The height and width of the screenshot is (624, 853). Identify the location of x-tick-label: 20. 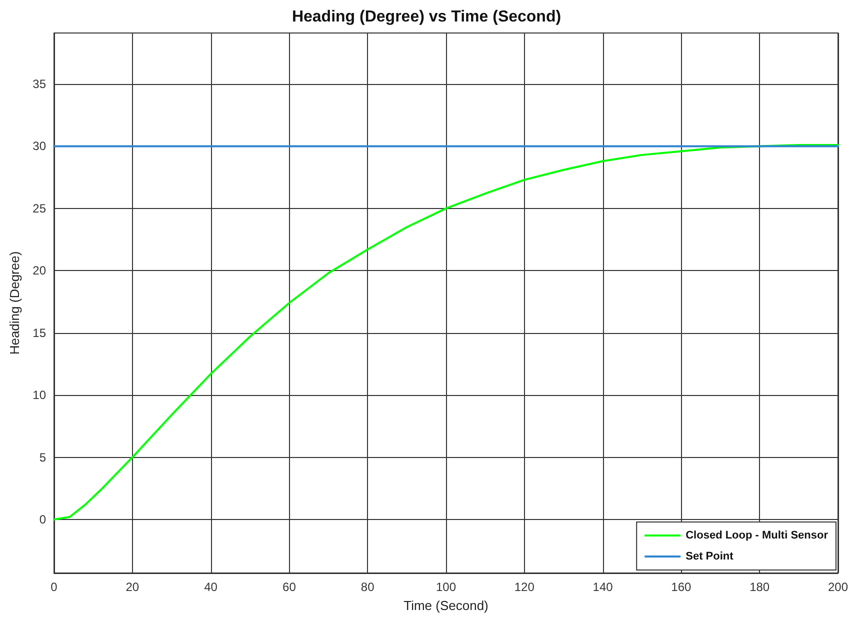
(133, 587).